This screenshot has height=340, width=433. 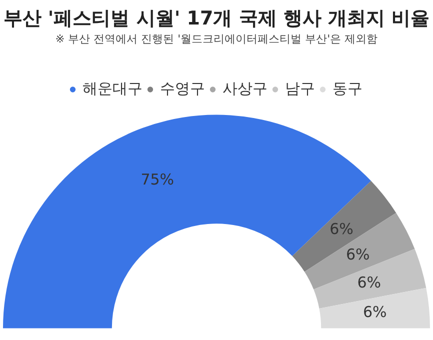 I want to click on chart-subtitle: ※ 부산 전역에서 진행된 '월드크리에이터페스티벌 부산'은 제외함, so click(x=216, y=39).